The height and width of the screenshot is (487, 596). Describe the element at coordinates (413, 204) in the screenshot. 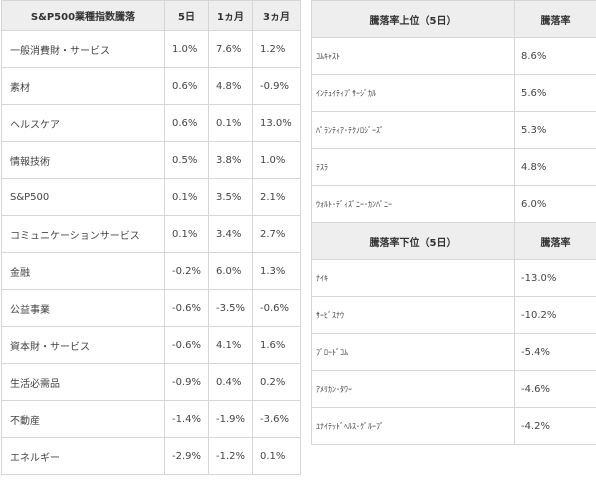

I see `row-label: ｳｫﾙﾄ･ﾃﾞｨｽﾞﾆｰ･ｶﾝﾊﾟﾆｰ` at that location.